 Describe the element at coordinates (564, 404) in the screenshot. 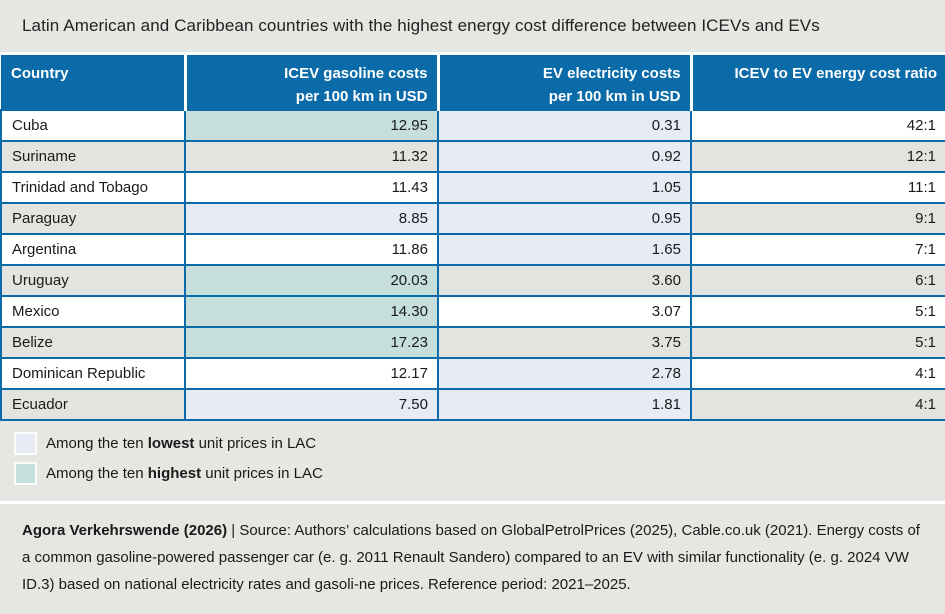

I see `cell-ev-cost: 1.81` at that location.